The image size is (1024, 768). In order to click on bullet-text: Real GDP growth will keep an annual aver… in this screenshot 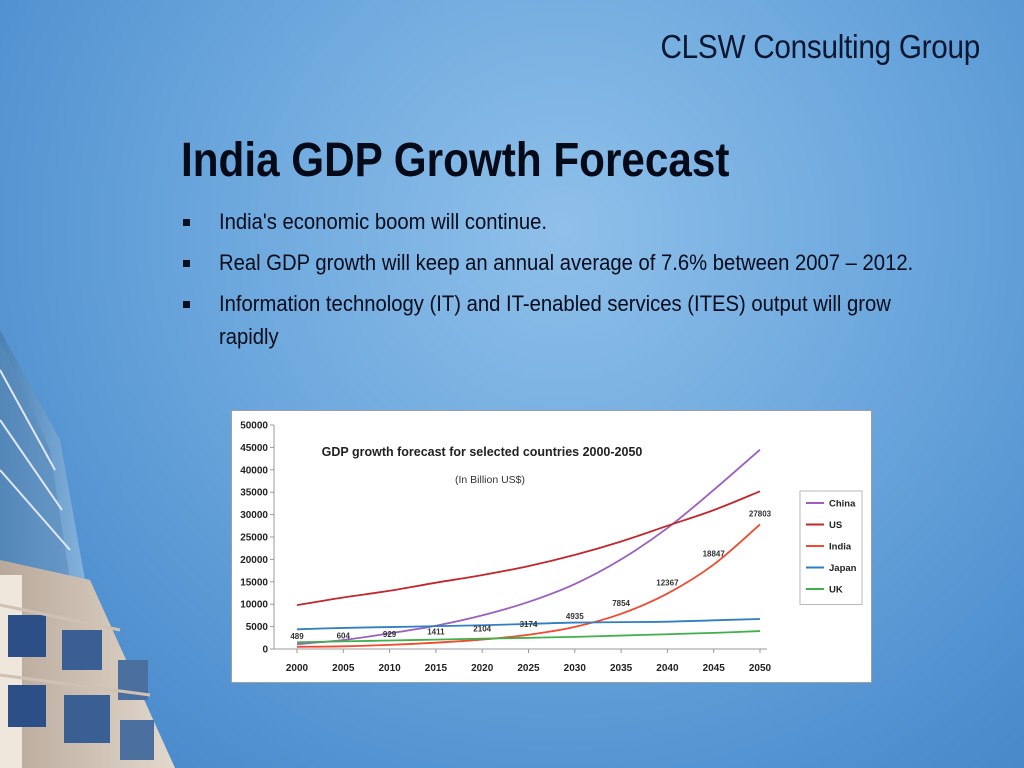, I will do `click(566, 262)`.